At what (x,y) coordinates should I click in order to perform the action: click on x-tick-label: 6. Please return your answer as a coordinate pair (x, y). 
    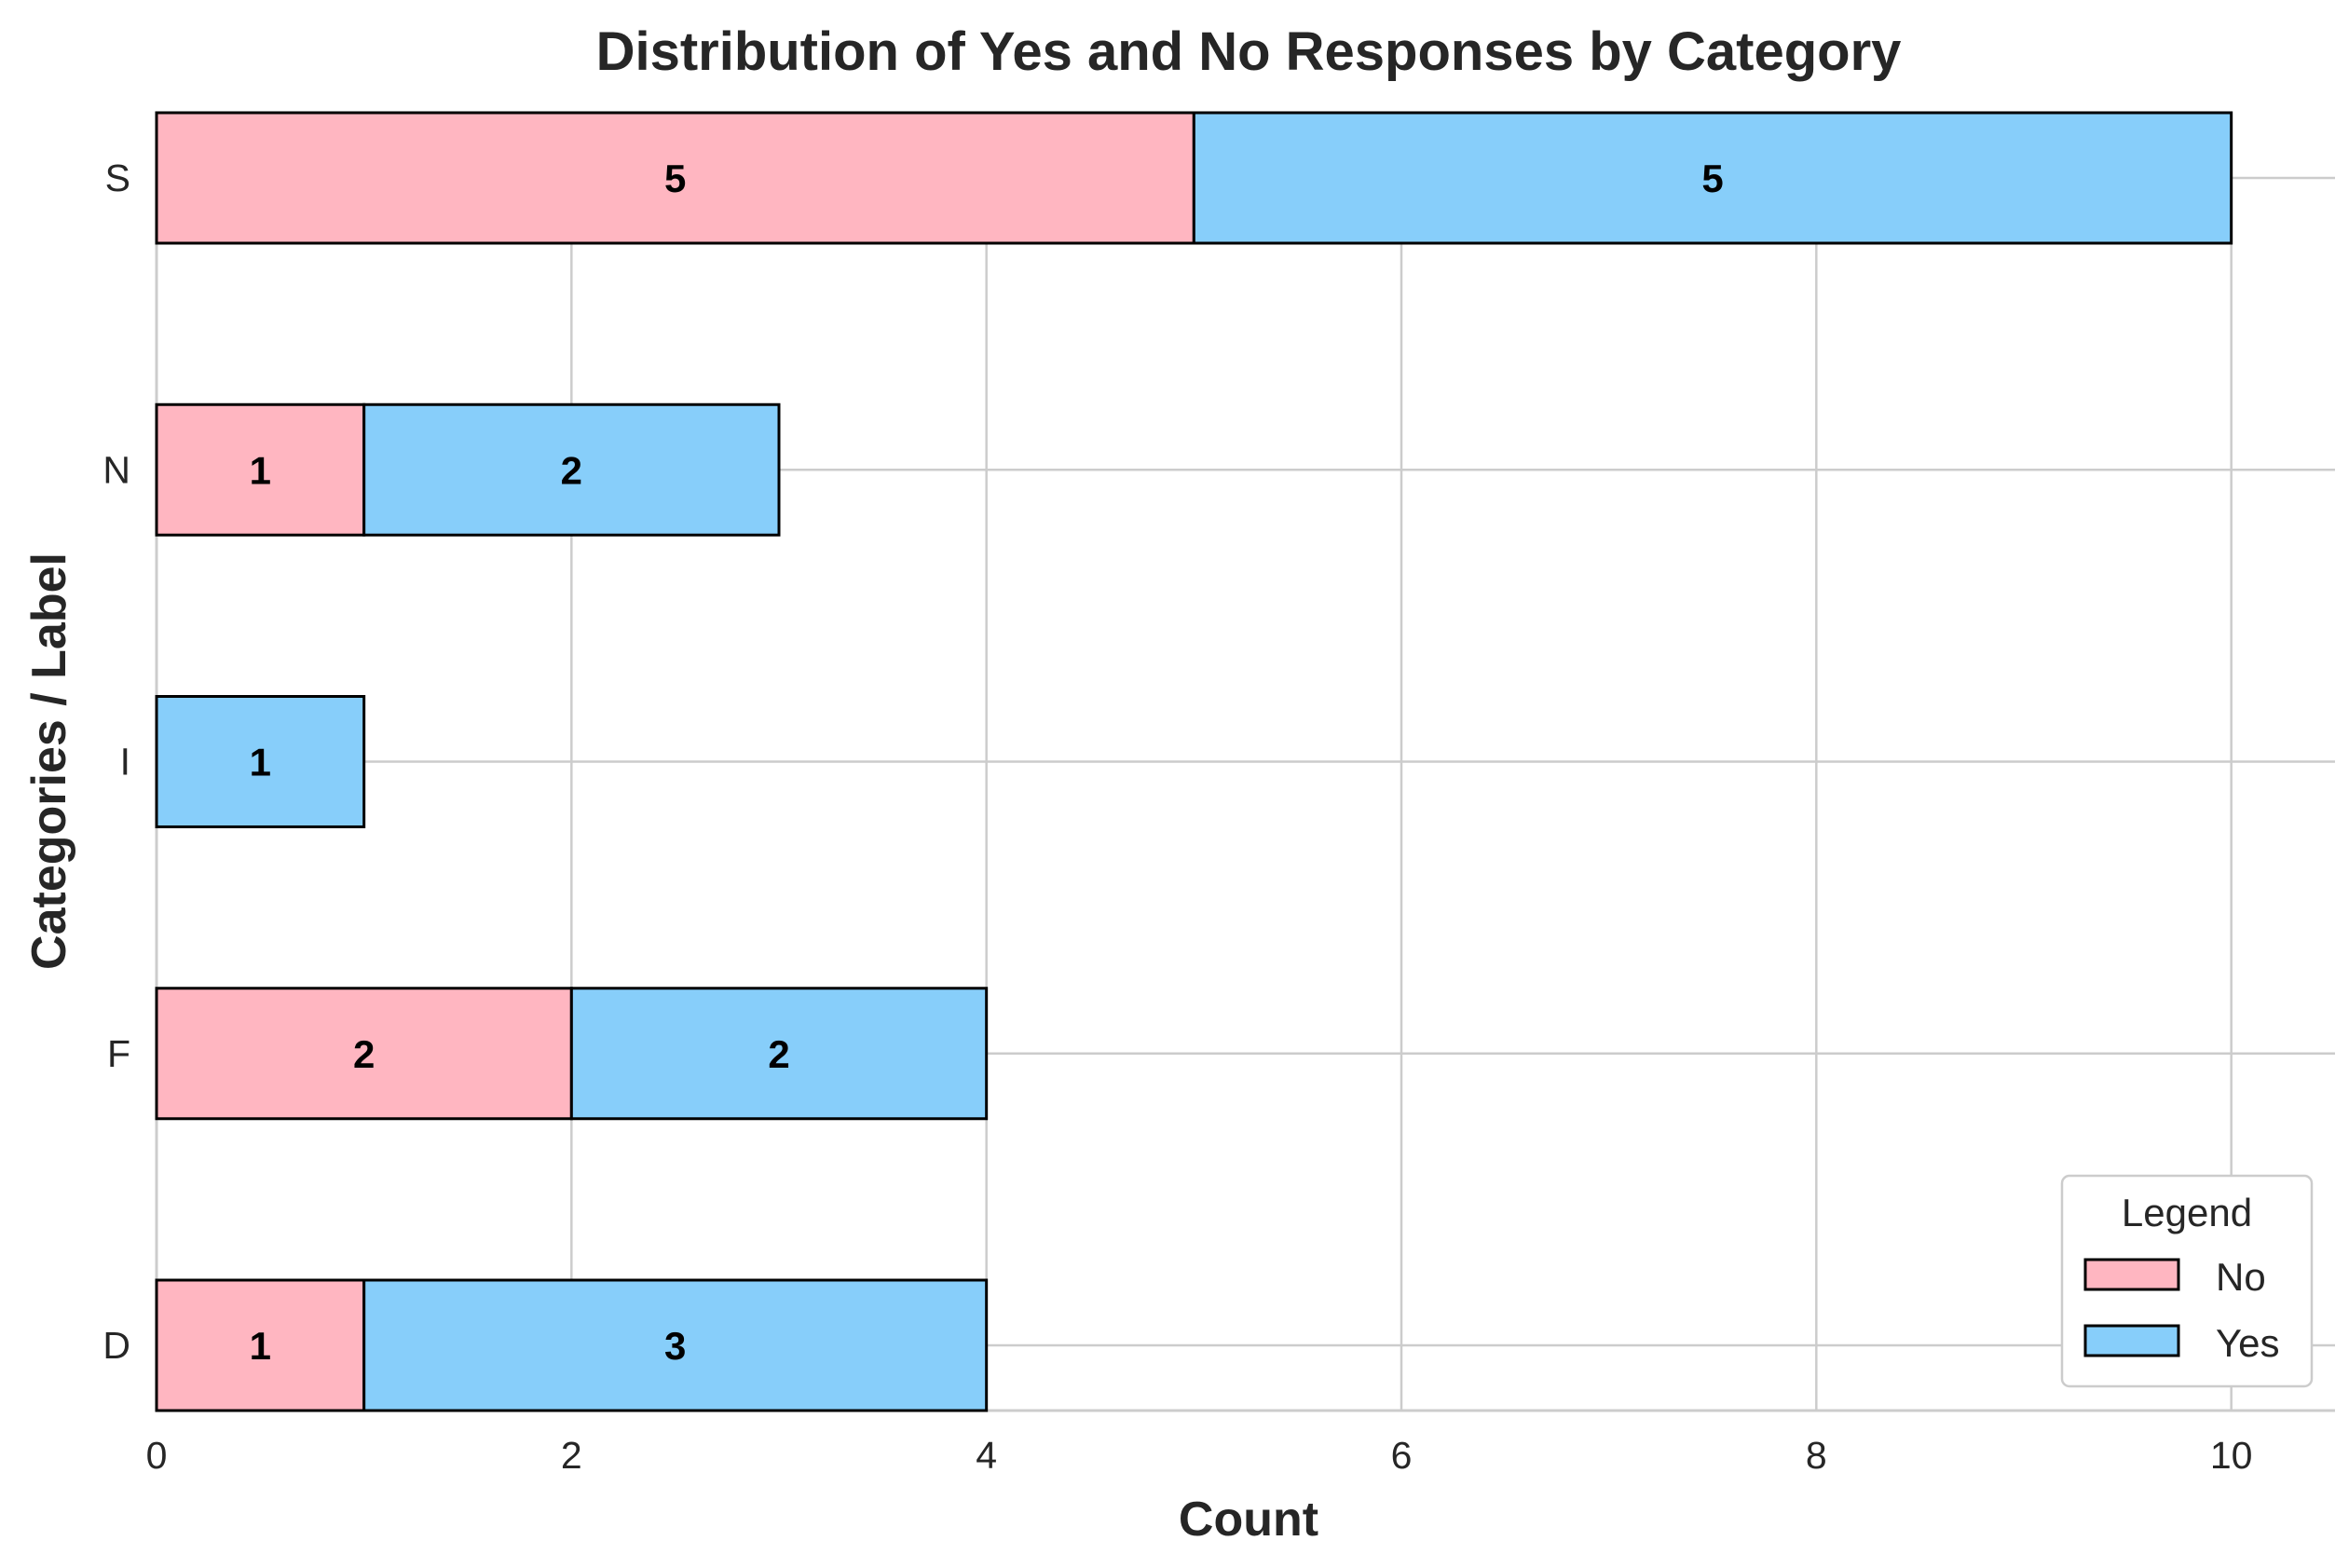
    Looking at the image, I should click on (1402, 1455).